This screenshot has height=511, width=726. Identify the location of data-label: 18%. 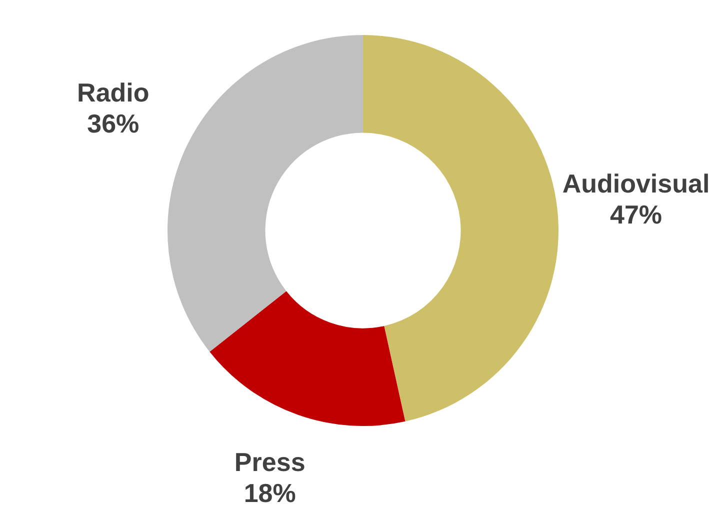
(270, 493).